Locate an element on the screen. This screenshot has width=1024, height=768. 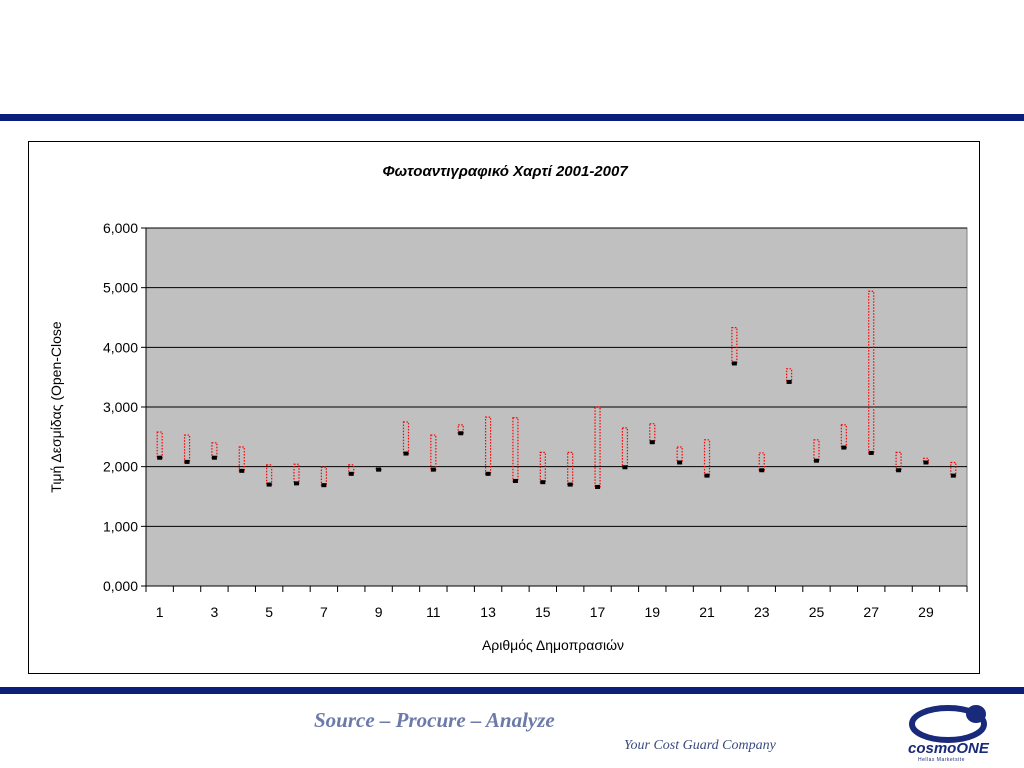
x-tick-label: 19 is located at coordinates (652, 612).